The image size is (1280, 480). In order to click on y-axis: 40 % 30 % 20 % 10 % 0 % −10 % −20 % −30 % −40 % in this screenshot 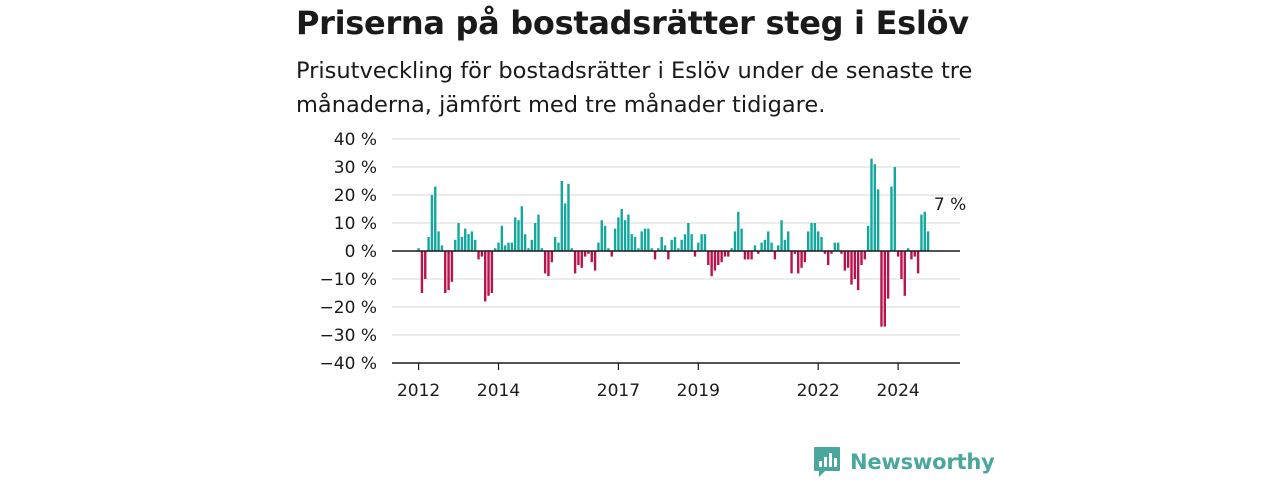, I will do `click(348, 252)`.